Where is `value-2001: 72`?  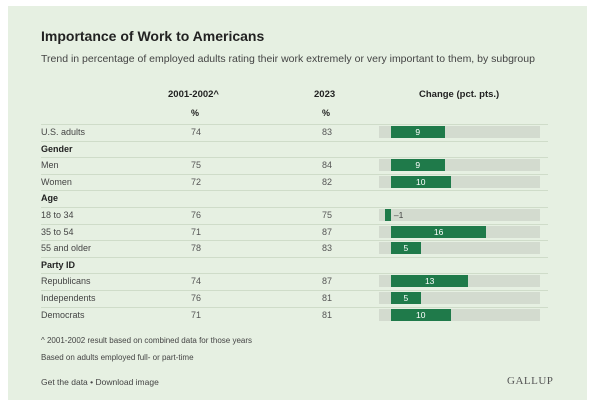 value-2001: 72 is located at coordinates (196, 181).